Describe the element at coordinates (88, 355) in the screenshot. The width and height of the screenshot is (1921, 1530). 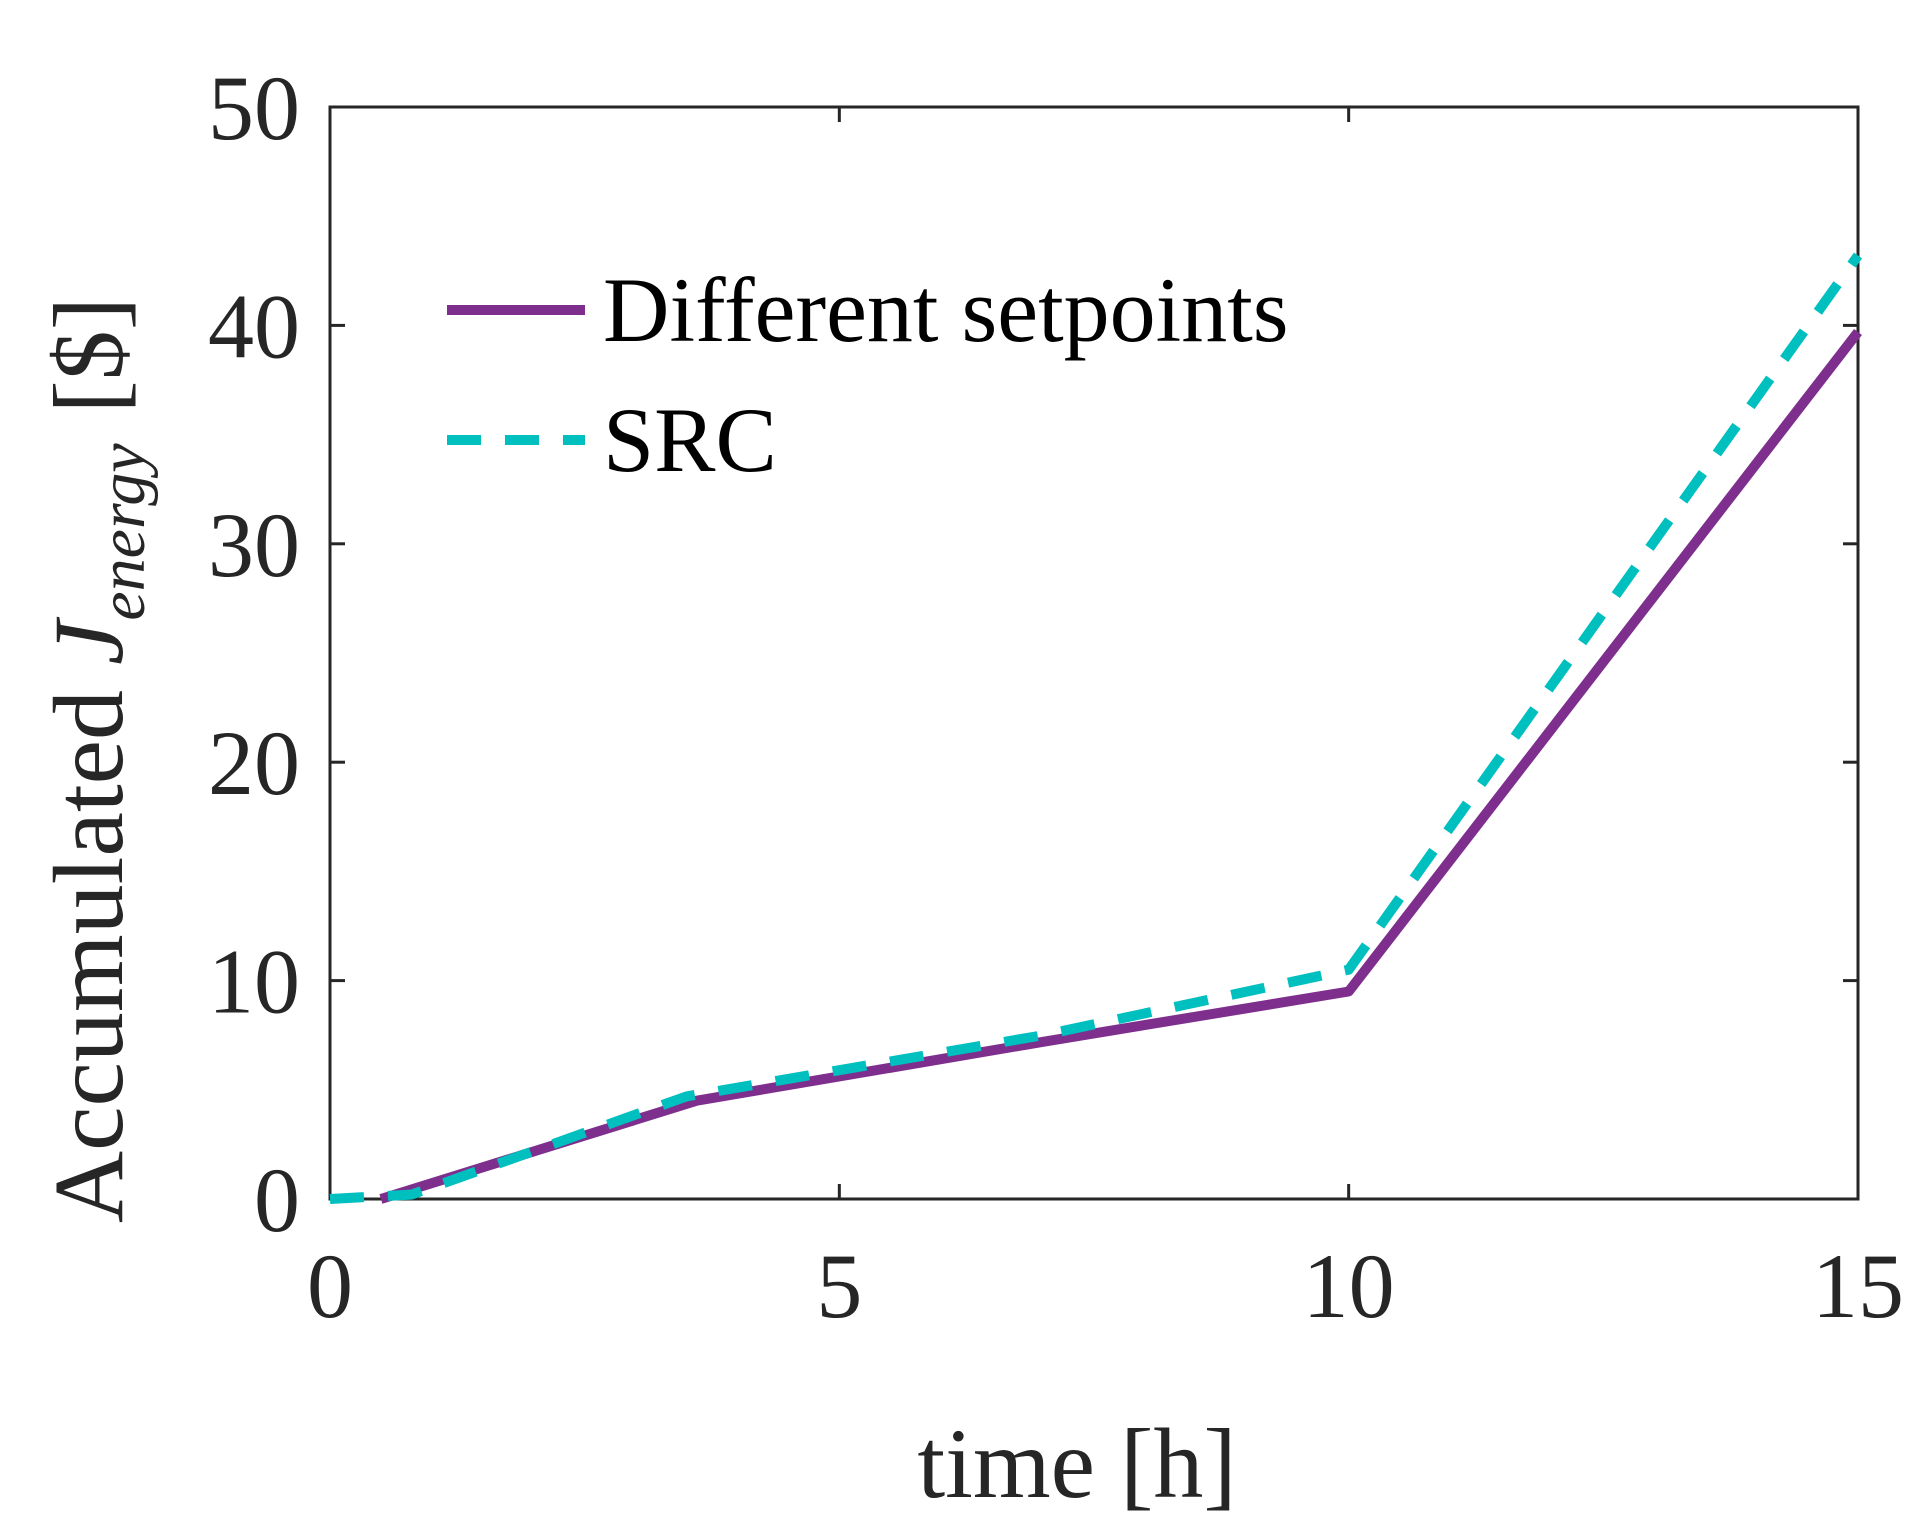
I see `y-axis-title-unit: [$]` at that location.